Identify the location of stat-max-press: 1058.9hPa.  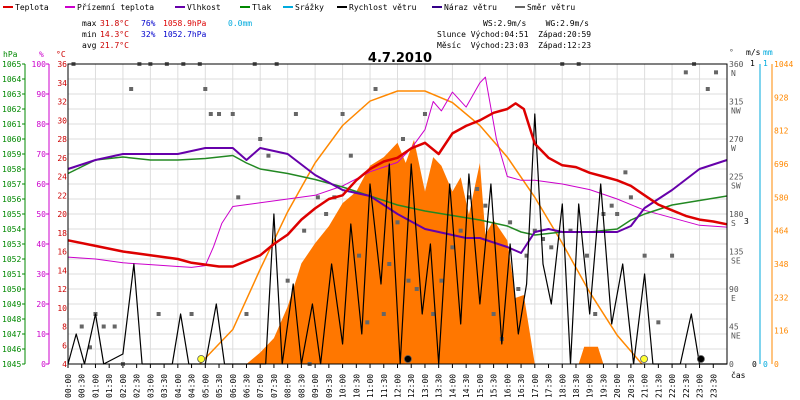
(185, 23).